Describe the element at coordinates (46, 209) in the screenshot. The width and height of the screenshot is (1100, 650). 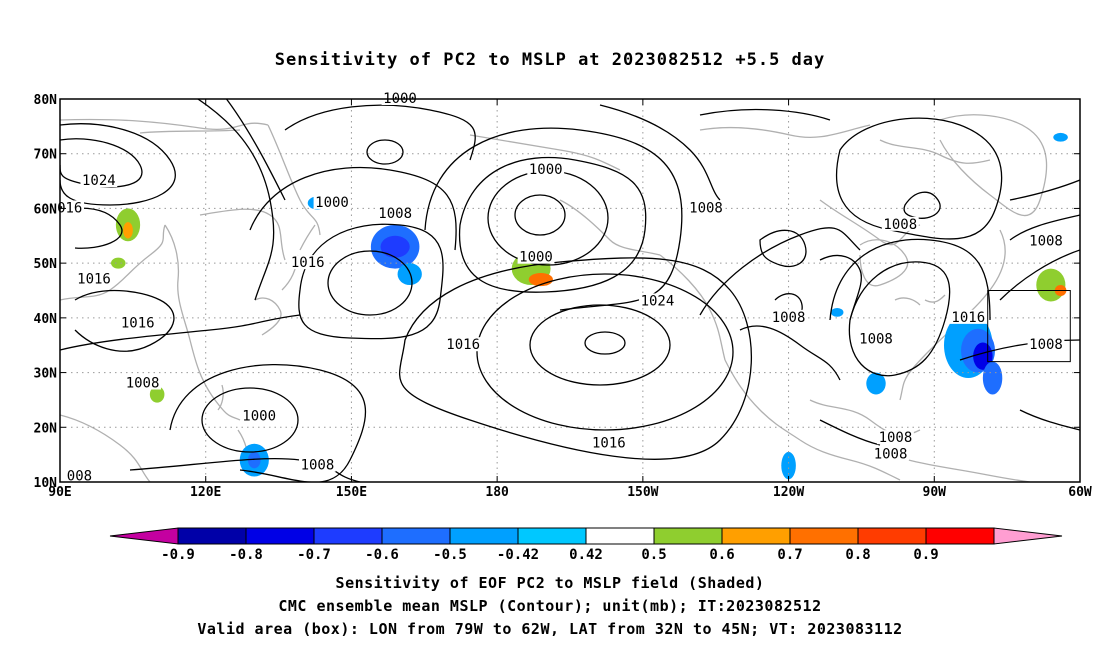
I see `y-tick-label: 60N` at that location.